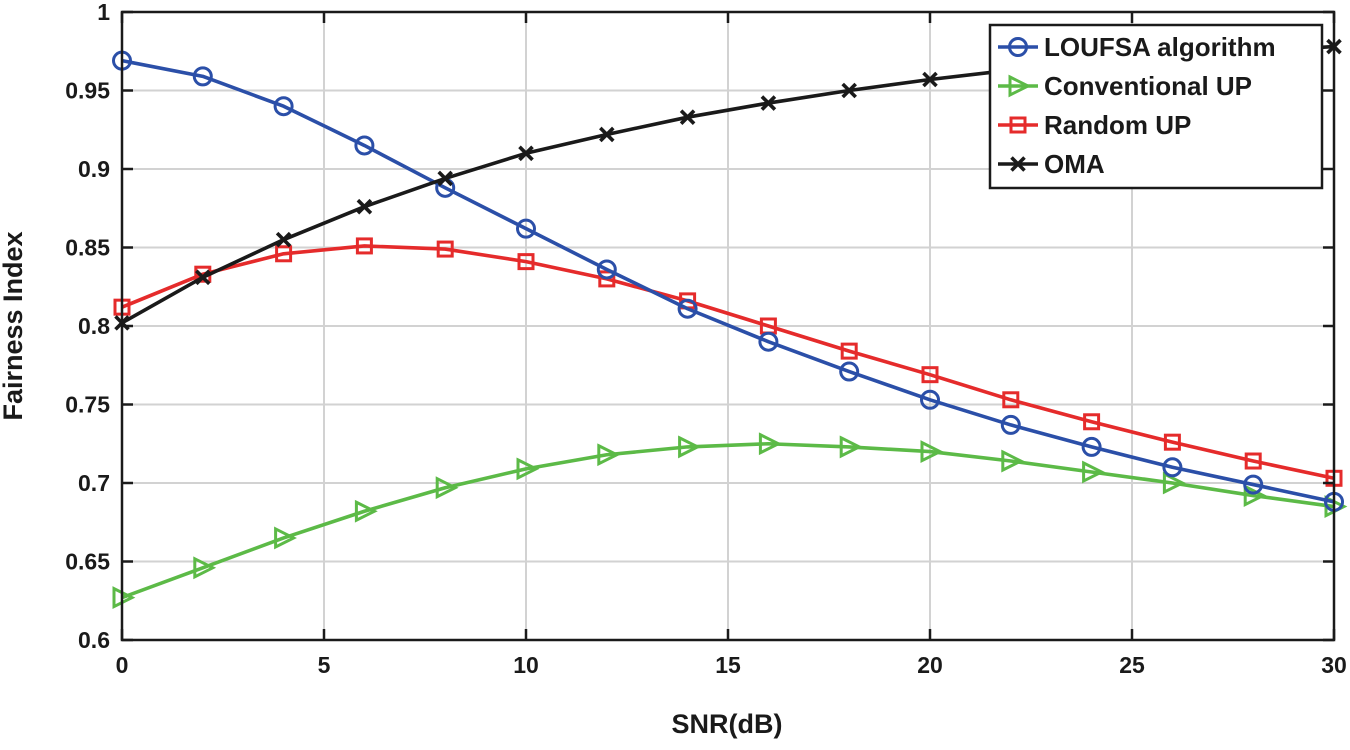  Describe the element at coordinates (94, 483) in the screenshot. I see `y-tick-label: 0.7` at that location.